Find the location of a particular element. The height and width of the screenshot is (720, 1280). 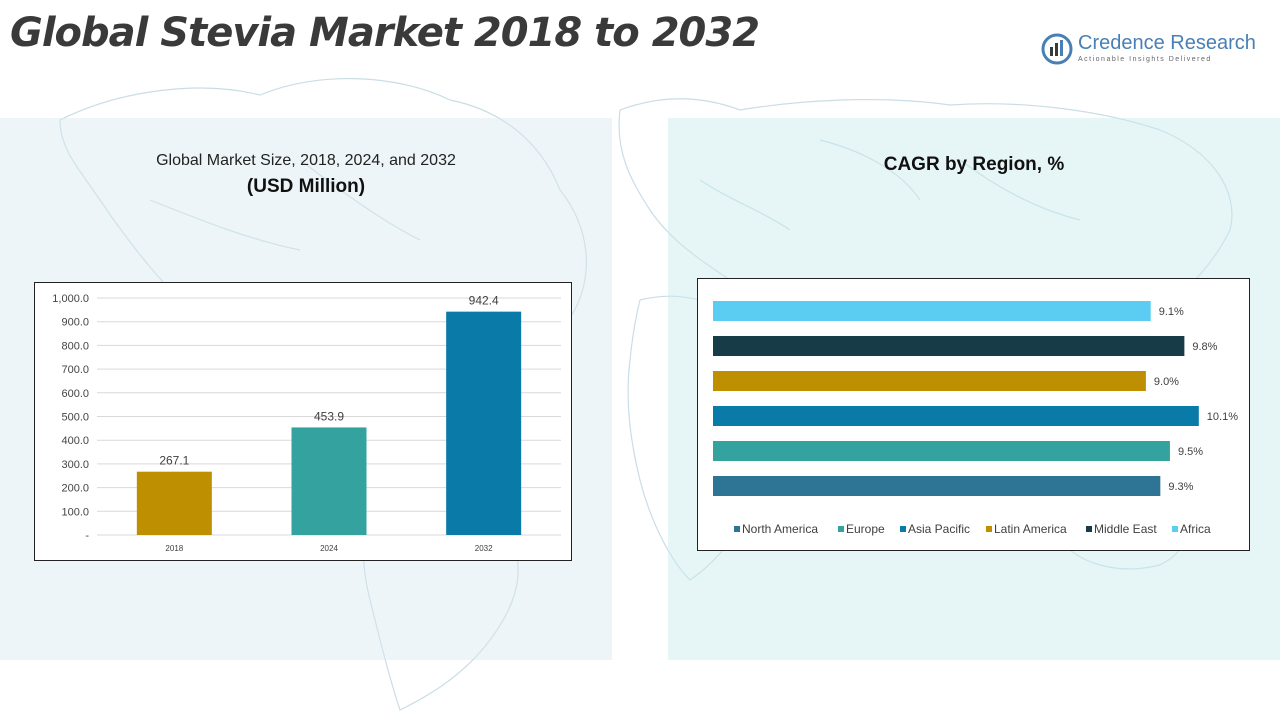

legend-label-latin-america: Latin America is located at coordinates (1030, 529).